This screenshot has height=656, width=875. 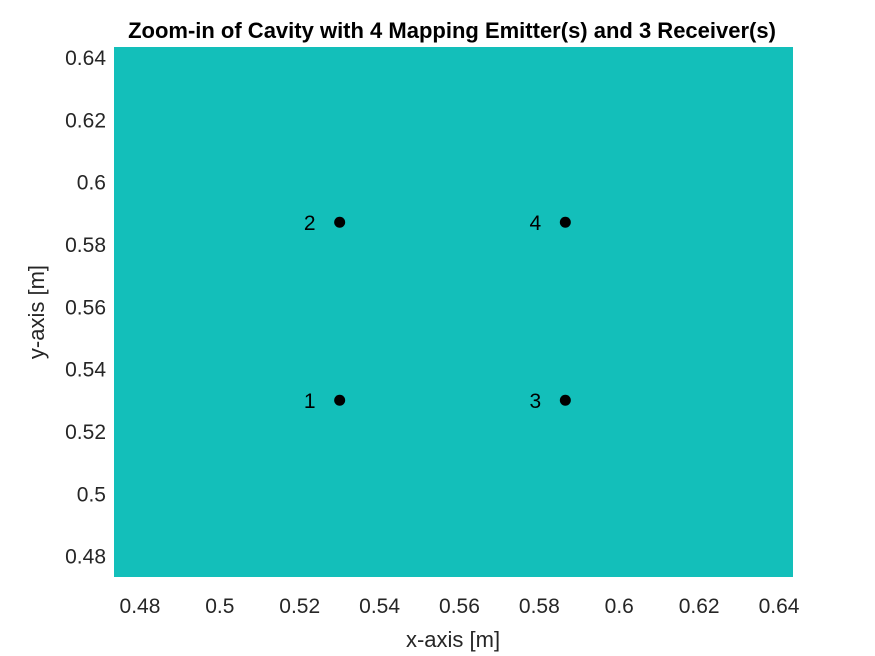 What do you see at coordinates (437, 312) in the screenshot?
I see `data-points: 1 2 3 4` at bounding box center [437, 312].